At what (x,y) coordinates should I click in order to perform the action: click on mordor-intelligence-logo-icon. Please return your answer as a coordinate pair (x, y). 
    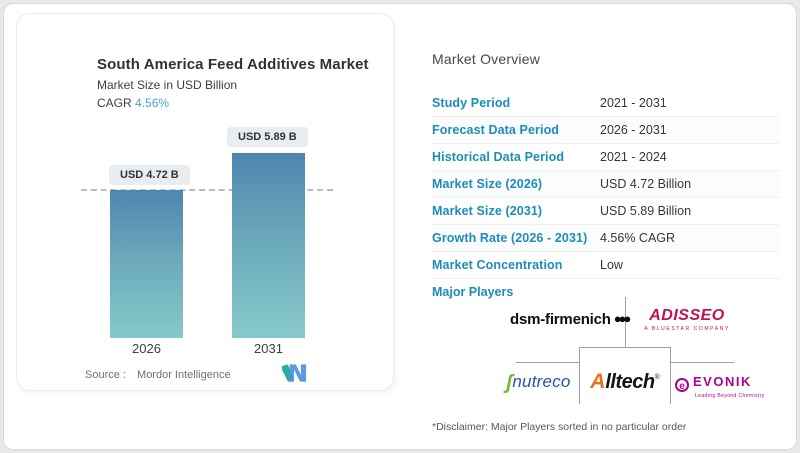
    Looking at the image, I should click on (294, 373).